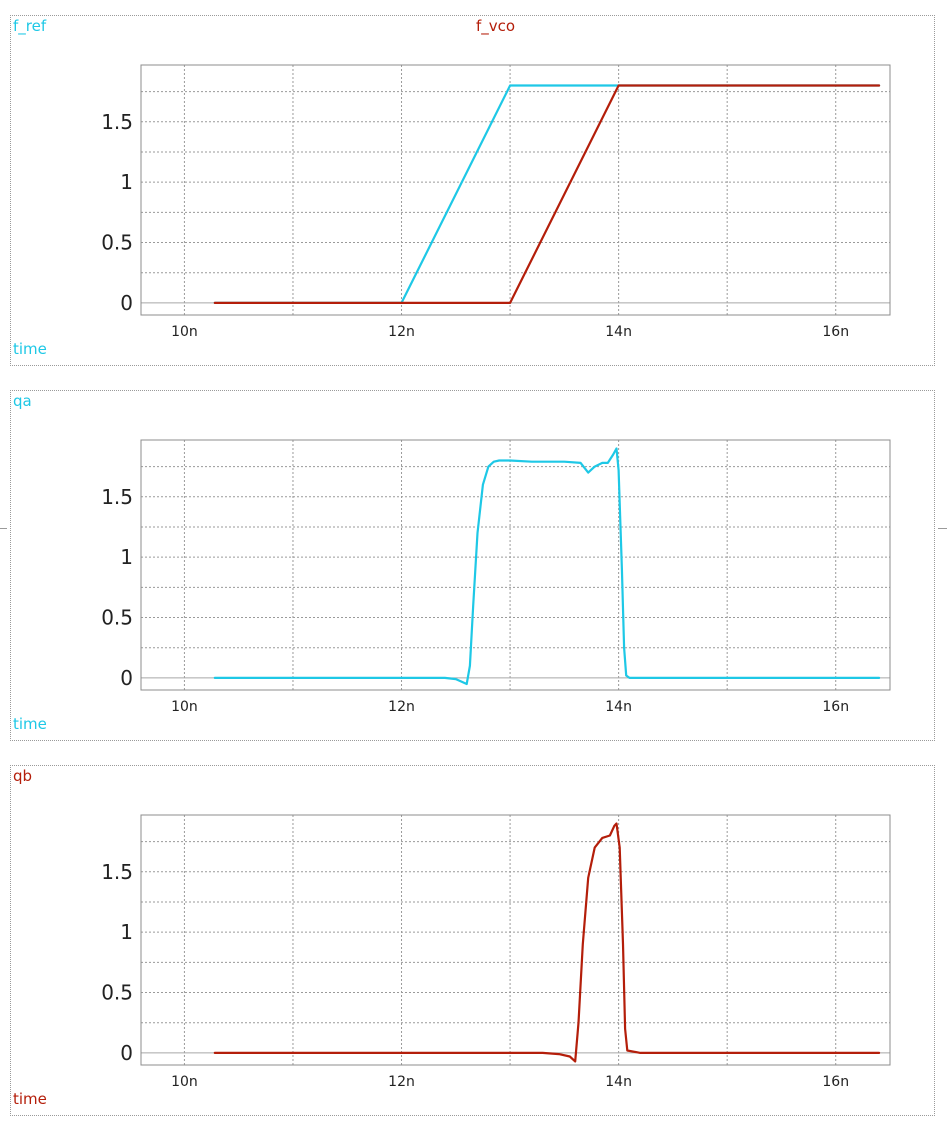 Image resolution: width=947 pixels, height=1126 pixels. I want to click on window-divider-left, so click(3, 528).